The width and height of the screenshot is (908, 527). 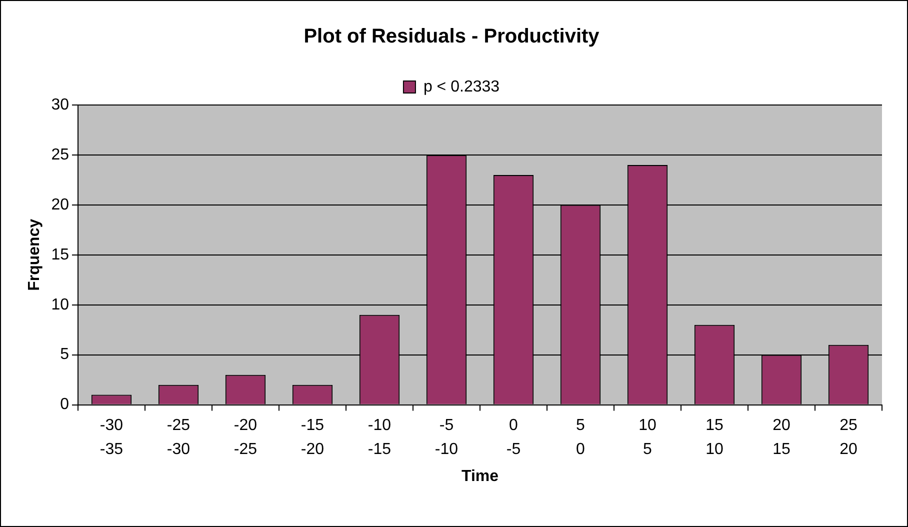 What do you see at coordinates (581, 437) in the screenshot?
I see `x-tick-label: 5 0` at bounding box center [581, 437].